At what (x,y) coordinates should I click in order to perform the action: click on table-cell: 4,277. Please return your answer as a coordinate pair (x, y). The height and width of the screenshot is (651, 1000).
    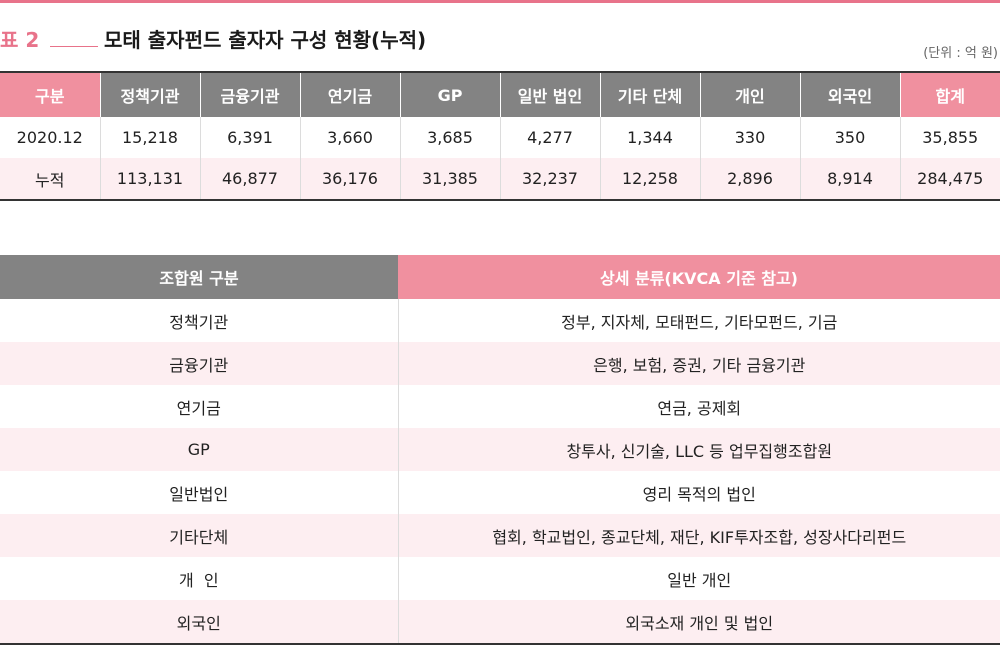
    Looking at the image, I should click on (550, 137).